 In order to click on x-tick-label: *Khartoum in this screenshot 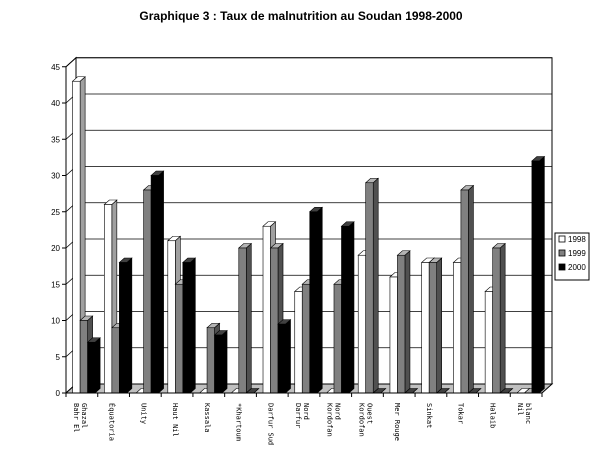, I will do `click(239, 422)`.